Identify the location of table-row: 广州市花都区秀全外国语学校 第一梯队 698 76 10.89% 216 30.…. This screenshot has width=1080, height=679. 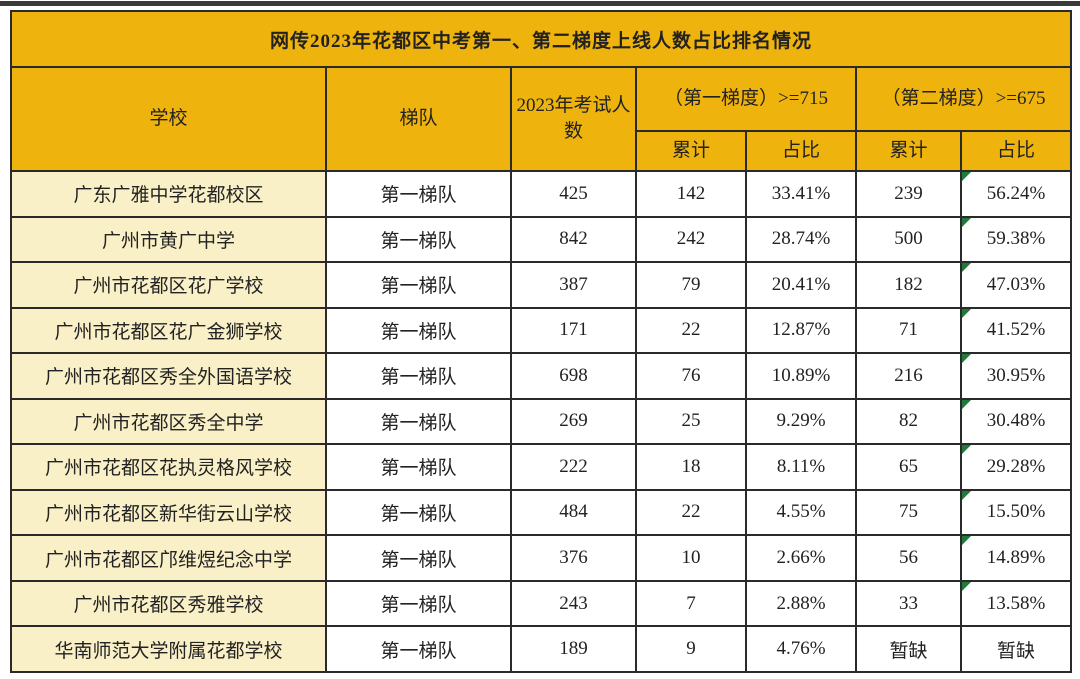
(541, 376).